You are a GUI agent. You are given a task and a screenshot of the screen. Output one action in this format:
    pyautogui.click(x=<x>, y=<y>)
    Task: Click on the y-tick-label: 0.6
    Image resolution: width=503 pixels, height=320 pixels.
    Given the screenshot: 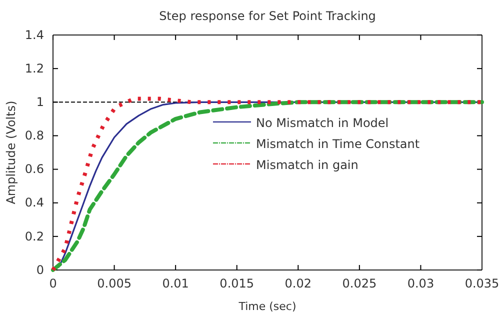 What is the action you would take?
    pyautogui.click(x=34, y=169)
    